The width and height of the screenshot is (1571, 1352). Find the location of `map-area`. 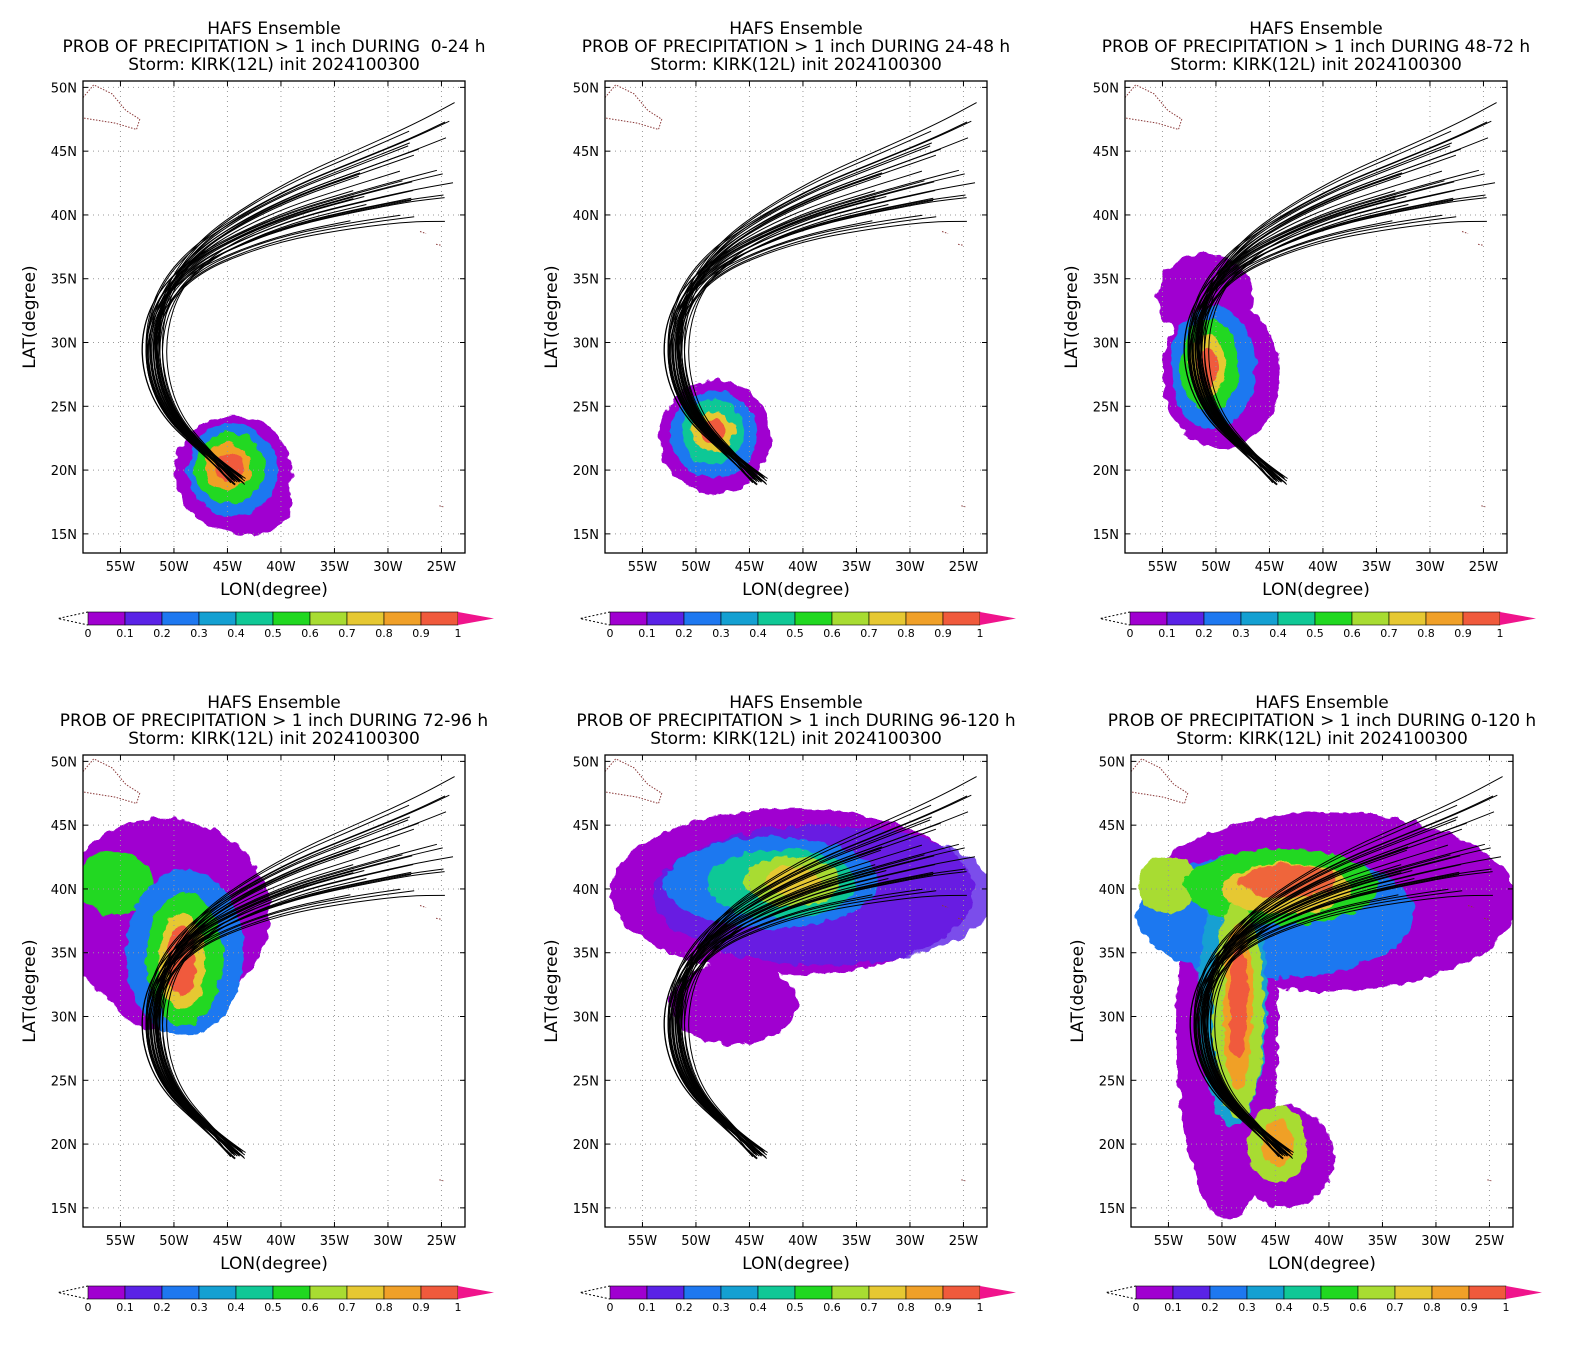

map-area is located at coordinates (274, 991).